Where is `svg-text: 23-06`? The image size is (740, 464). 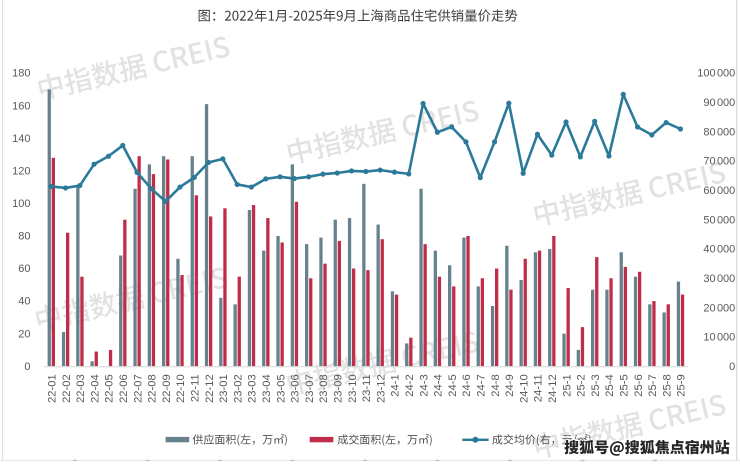 svg-text: 23-06 is located at coordinates (296, 388).